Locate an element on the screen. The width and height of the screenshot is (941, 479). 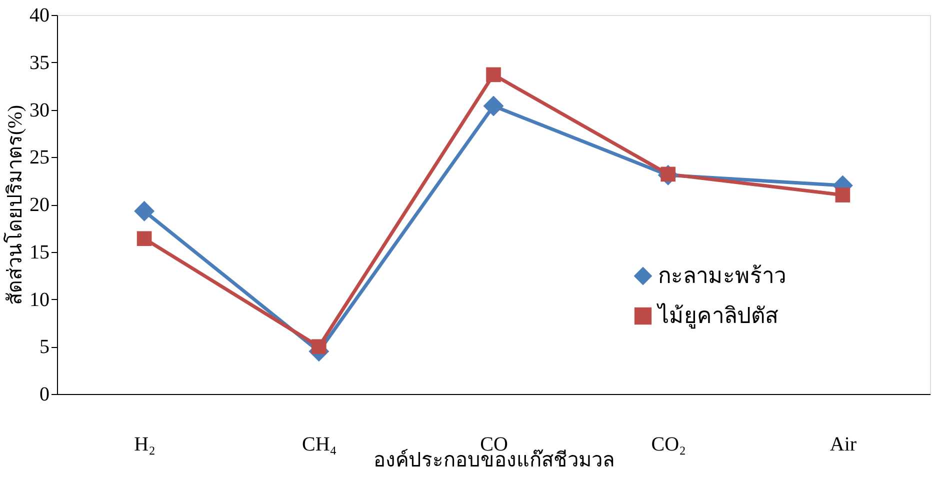
x-tick-label: H₂ is located at coordinates (145, 445).